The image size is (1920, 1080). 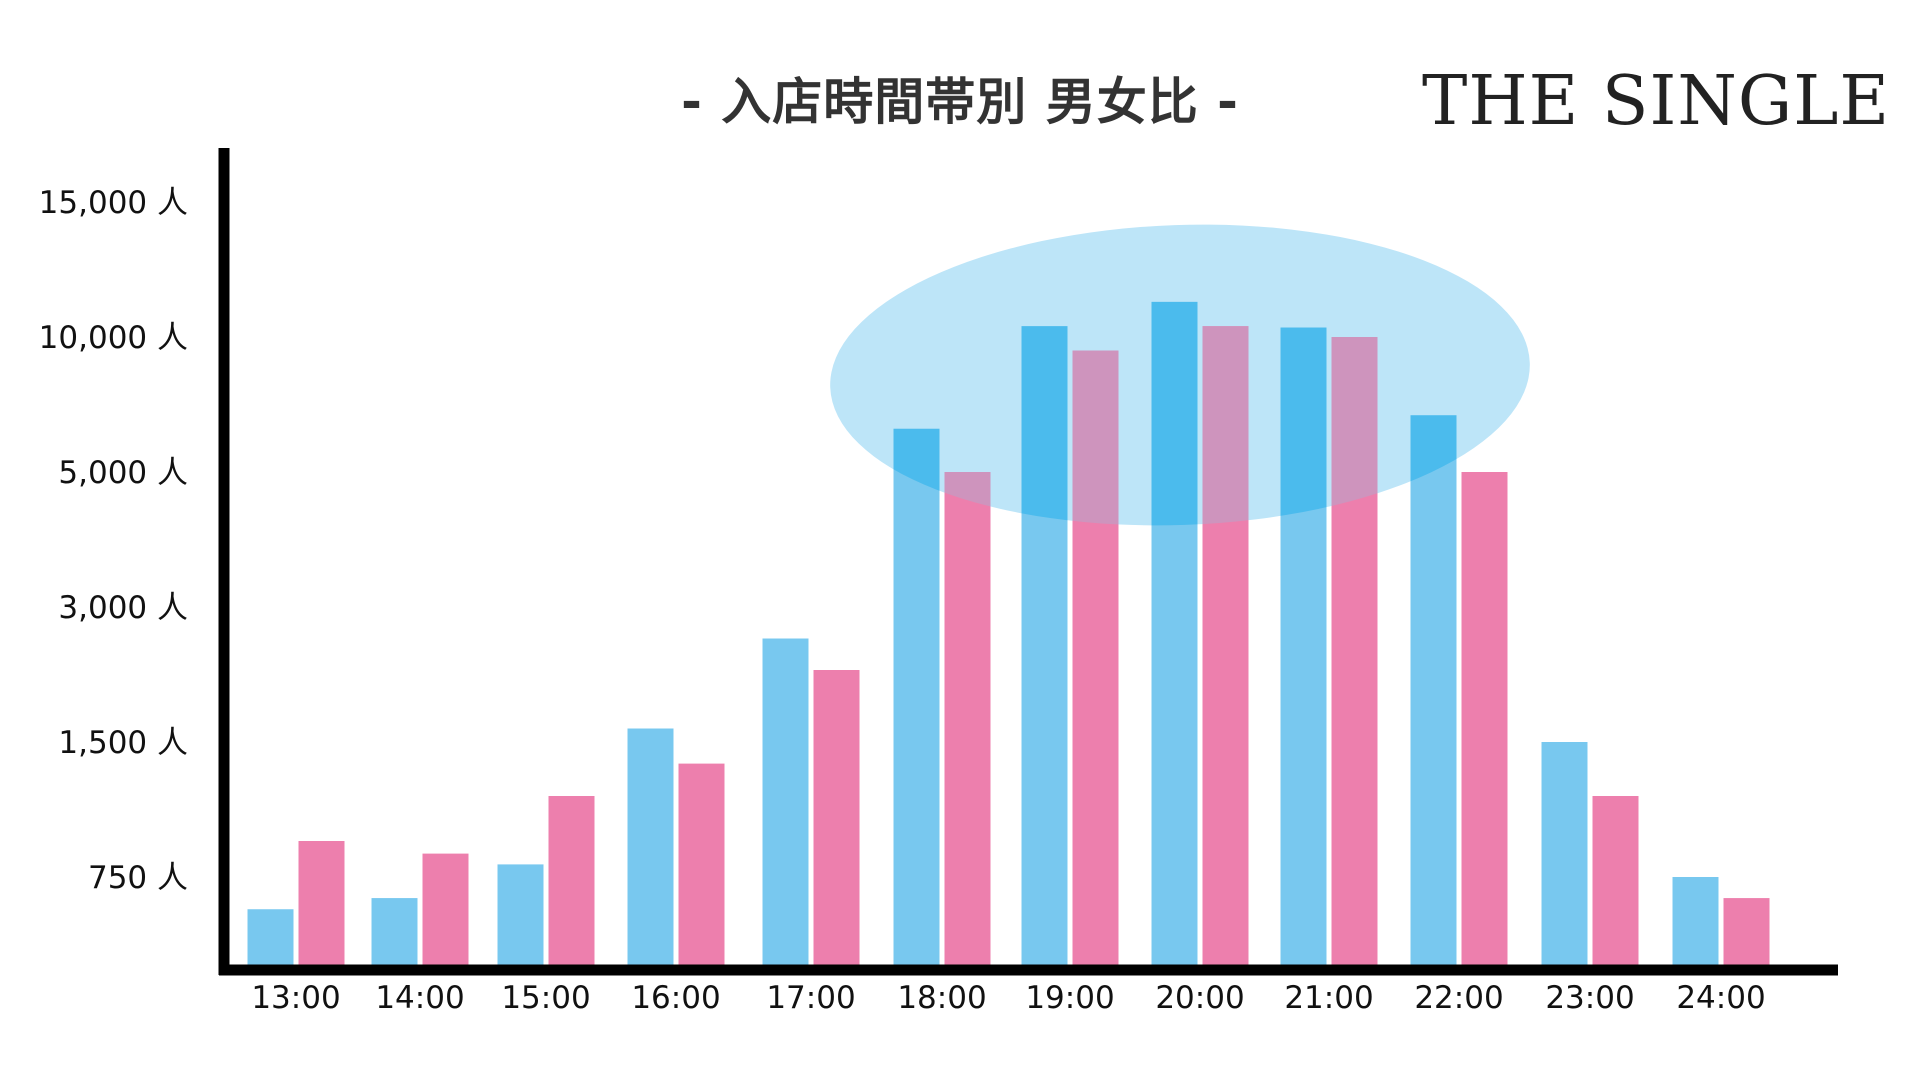 What do you see at coordinates (810, 998) in the screenshot?
I see `x-tick-label: 17:00` at bounding box center [810, 998].